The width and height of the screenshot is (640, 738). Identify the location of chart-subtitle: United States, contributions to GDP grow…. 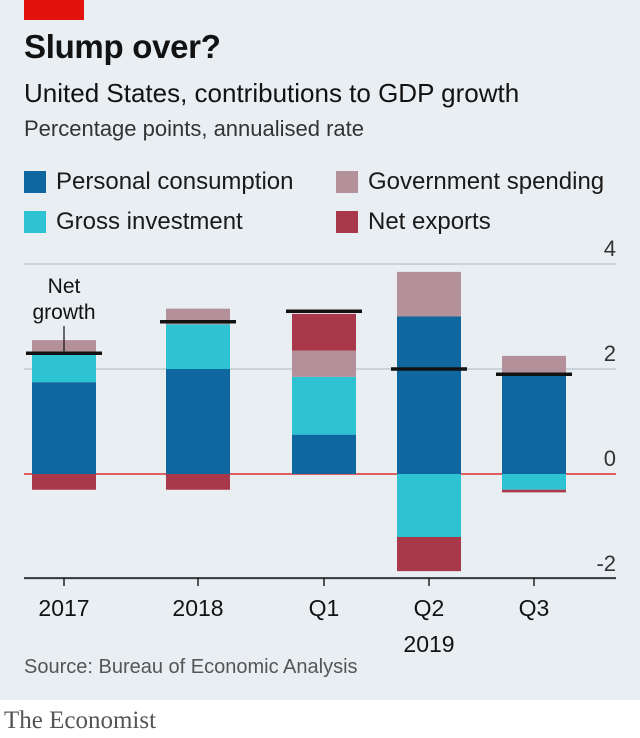
(272, 93).